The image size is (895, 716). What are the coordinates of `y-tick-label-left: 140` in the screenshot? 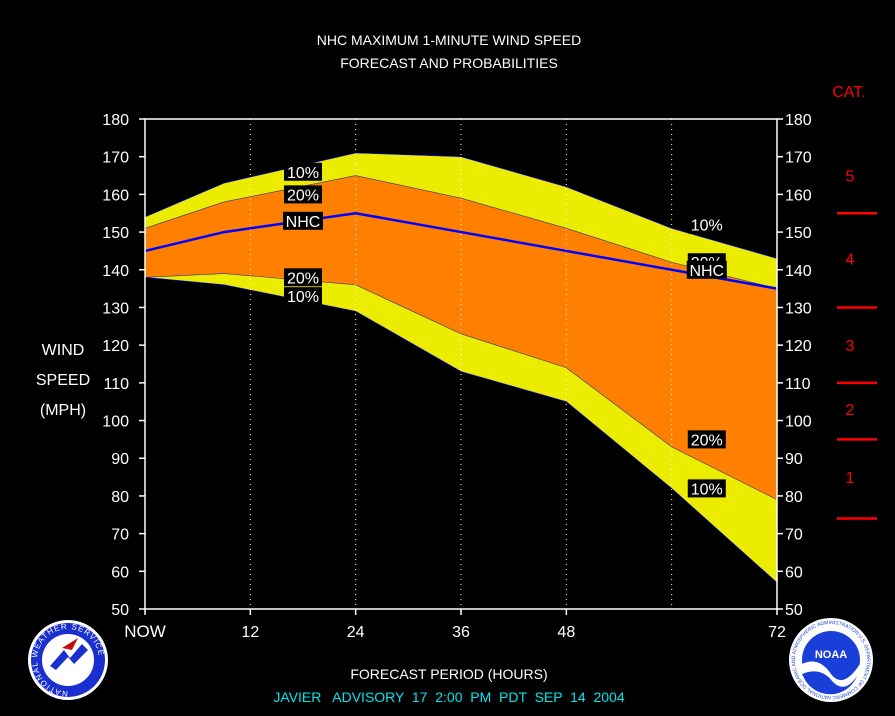 It's located at (115, 271).